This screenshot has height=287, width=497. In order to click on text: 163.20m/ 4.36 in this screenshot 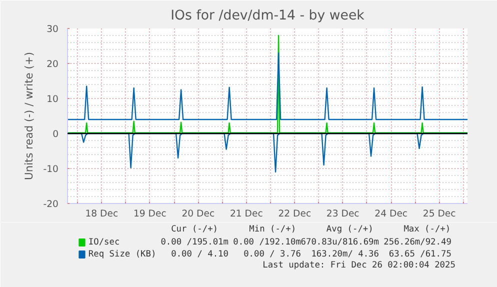, I will do `click(345, 255)`.